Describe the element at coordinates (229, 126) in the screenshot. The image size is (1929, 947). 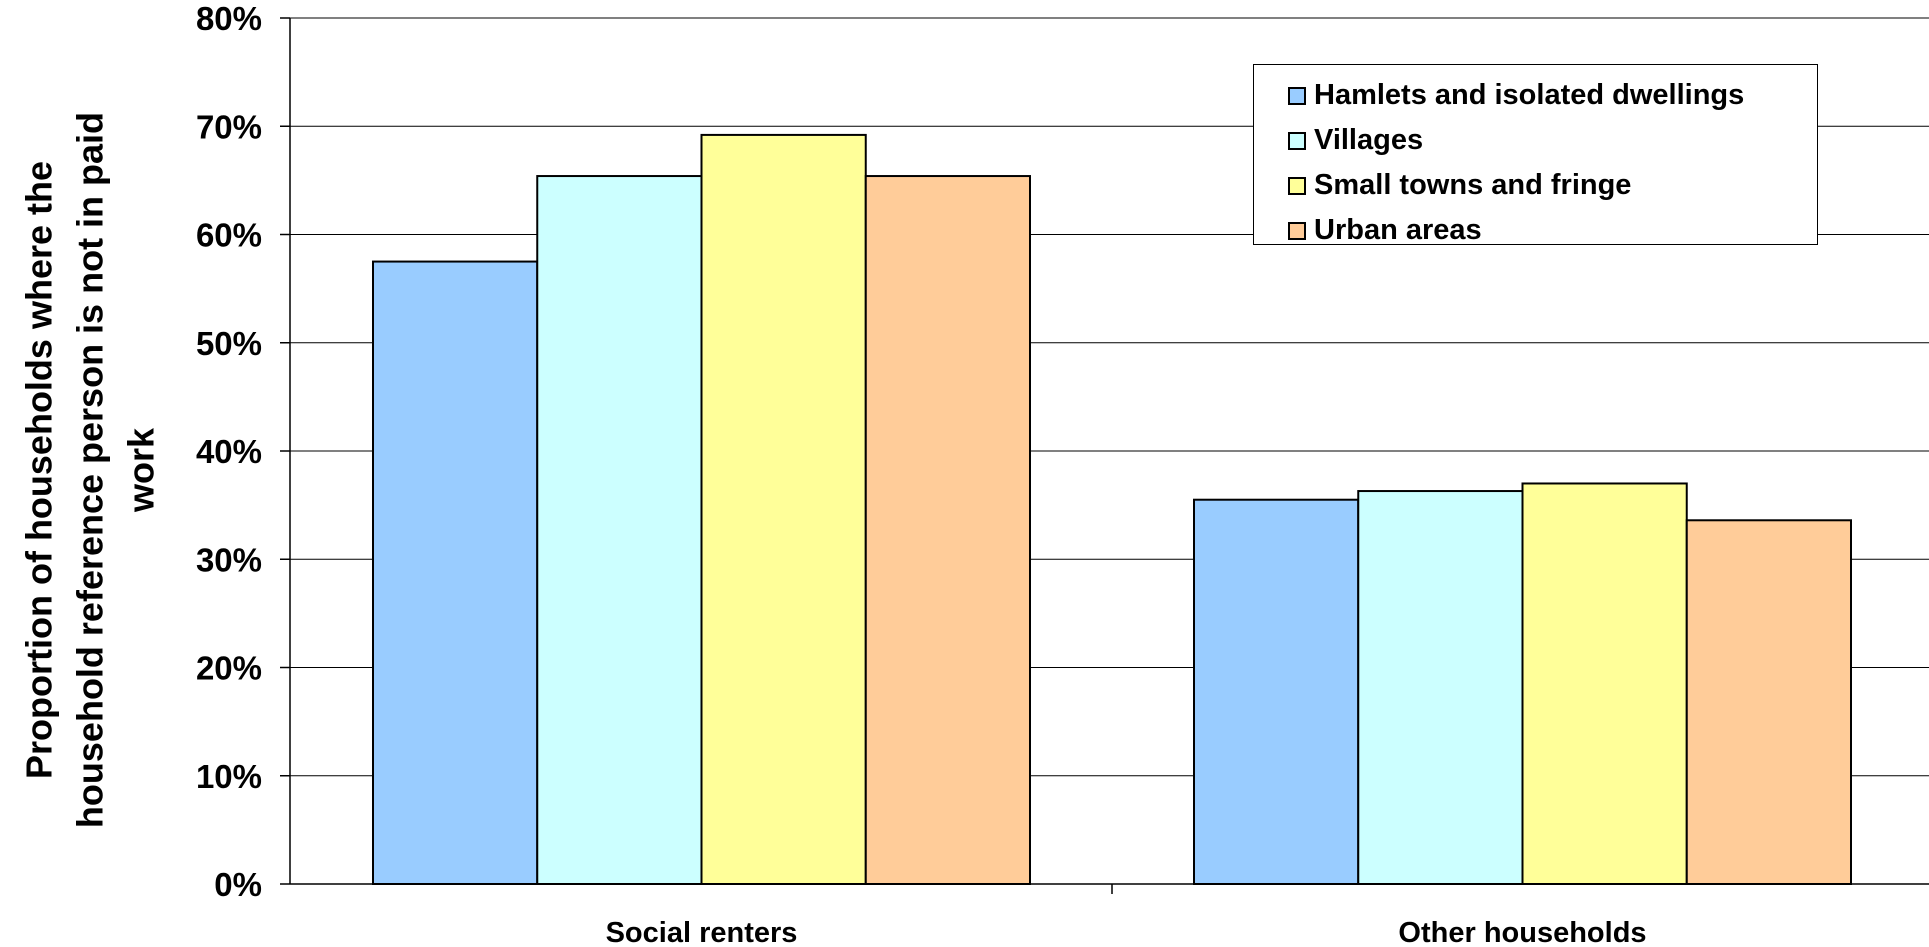
I see `y-tick-label: 70%` at that location.